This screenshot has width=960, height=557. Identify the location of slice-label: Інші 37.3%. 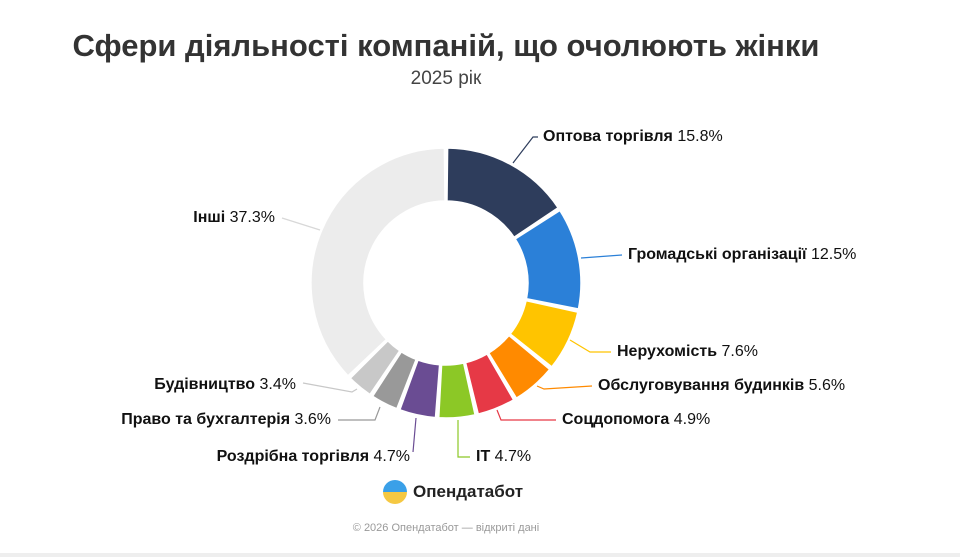
(234, 218).